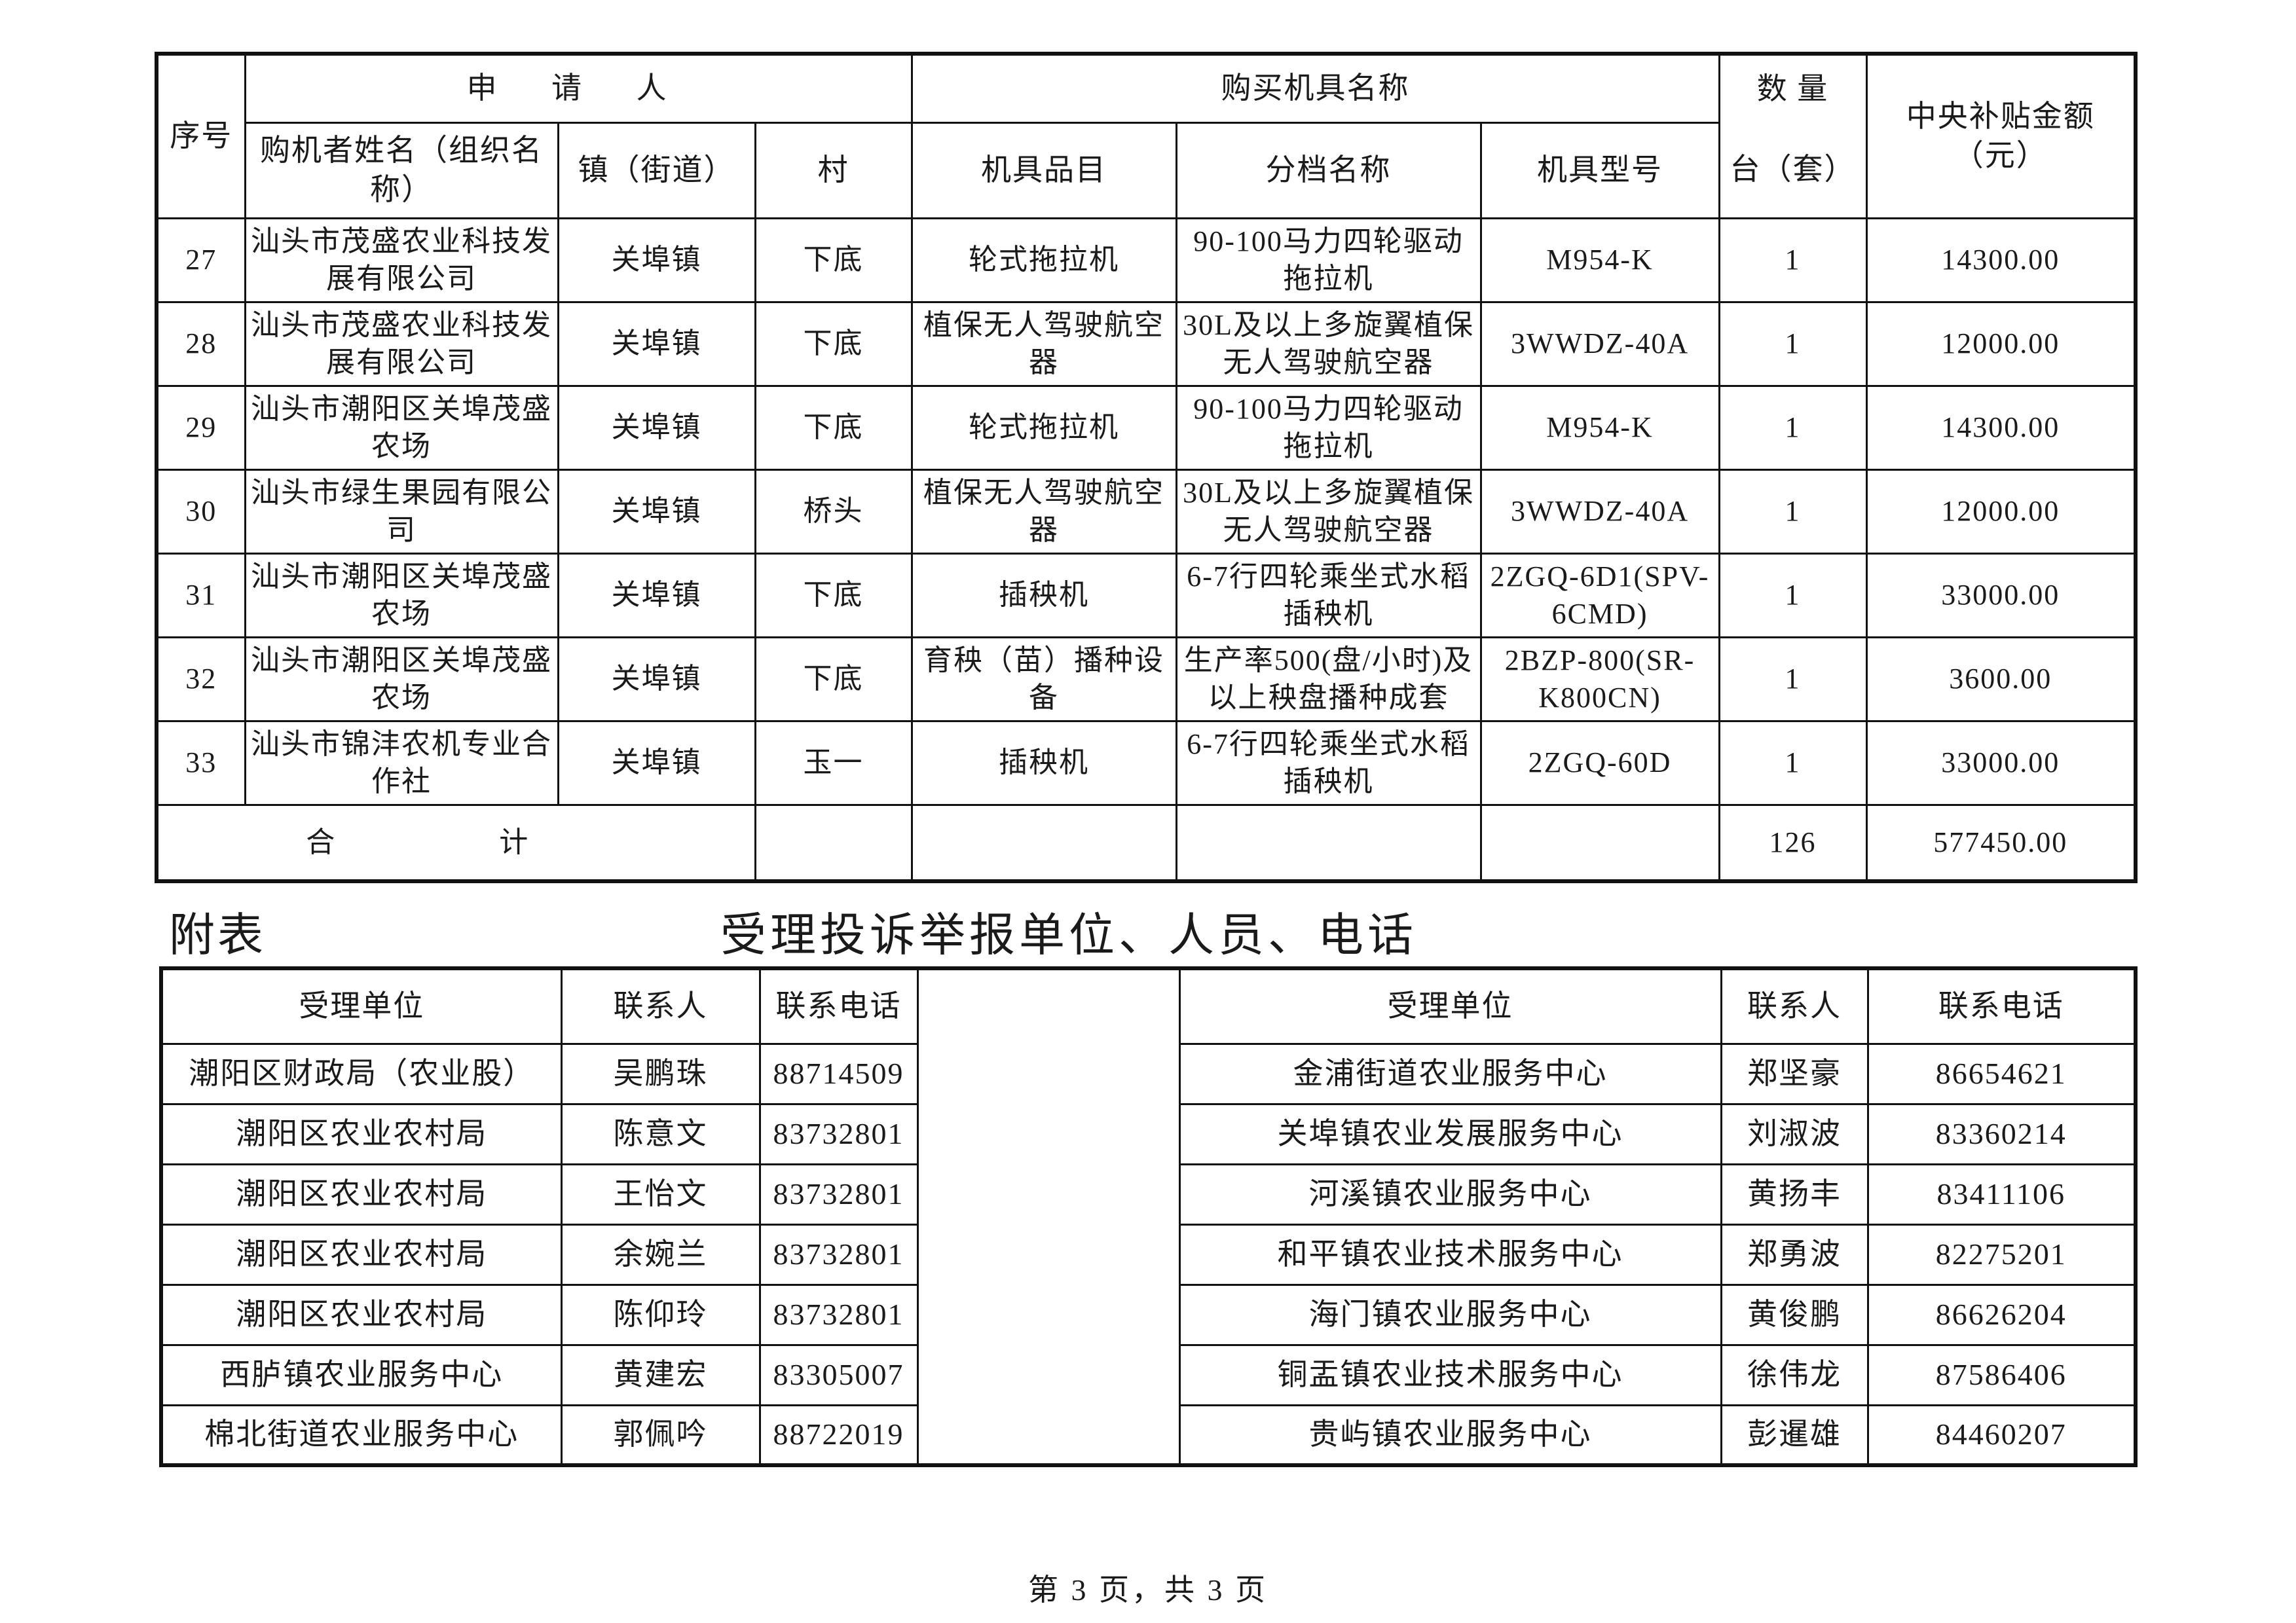 The height and width of the screenshot is (1623, 2296). Describe the element at coordinates (2001, 1435) in the screenshot. I see `cell-phone: 84460207` at that location.